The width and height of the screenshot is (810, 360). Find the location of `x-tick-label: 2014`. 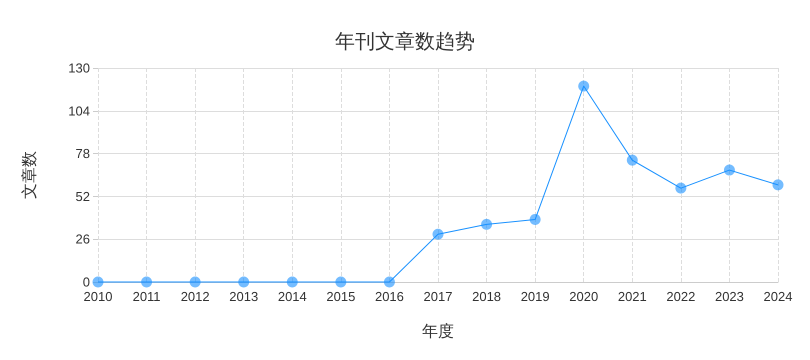

x-tick-label: 2014 is located at coordinates (292, 296).